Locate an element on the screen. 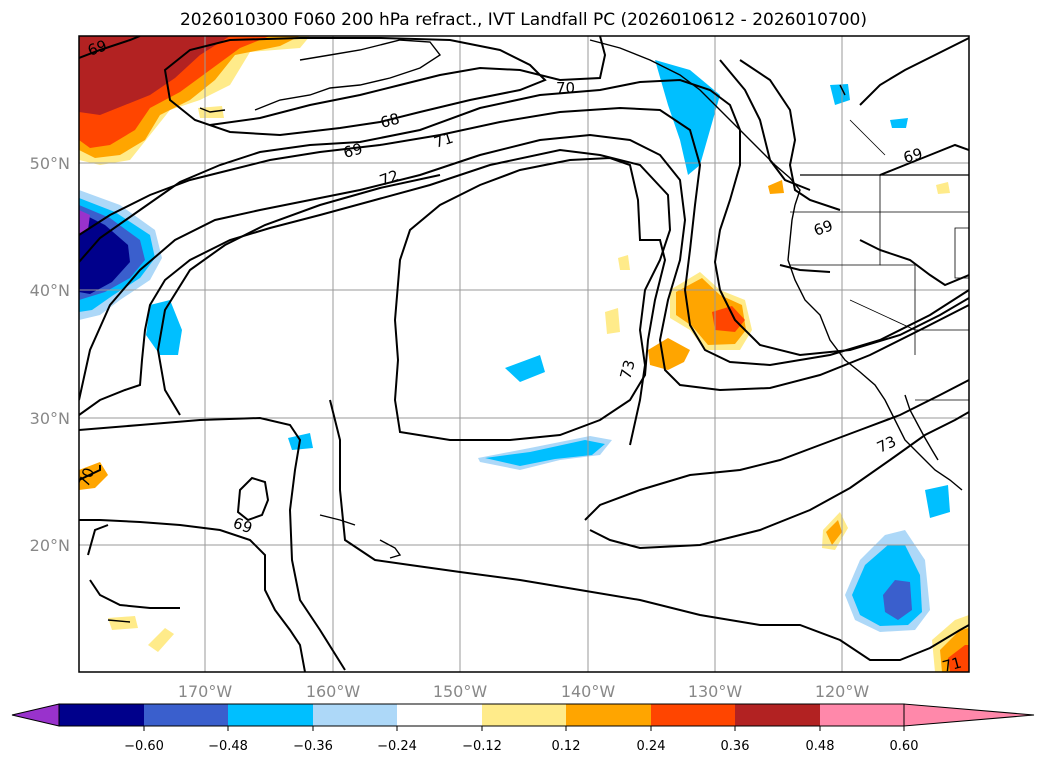 The height and width of the screenshot is (765, 1047). lon-label: 170°W is located at coordinates (205, 691).